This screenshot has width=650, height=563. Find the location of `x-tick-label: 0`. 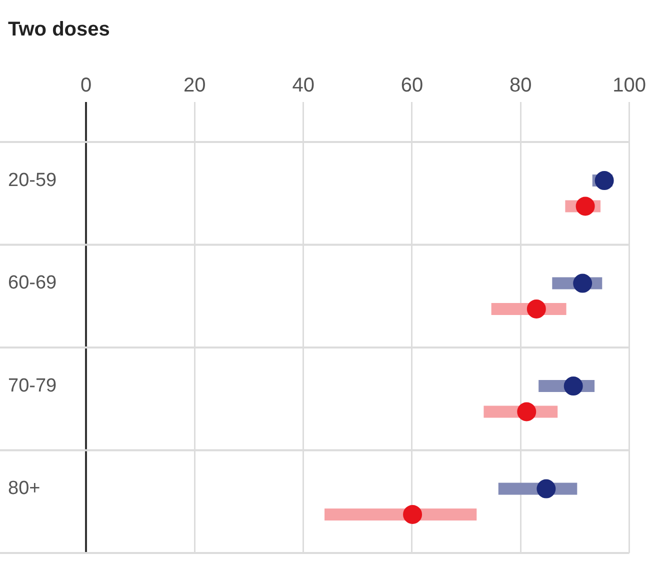

x-tick-label: 0 is located at coordinates (86, 85).